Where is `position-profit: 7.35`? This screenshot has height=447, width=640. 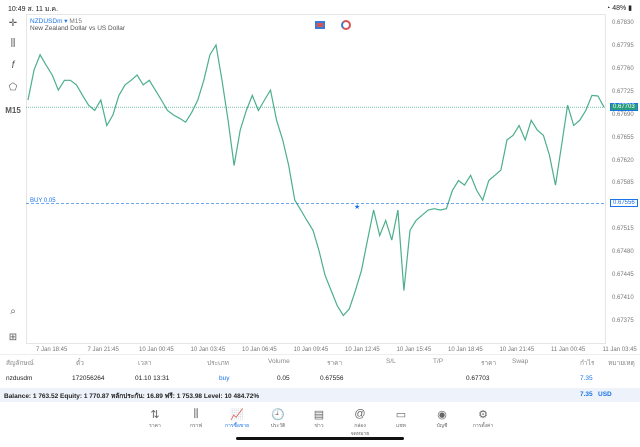 position-profit: 7.35 is located at coordinates (586, 378).